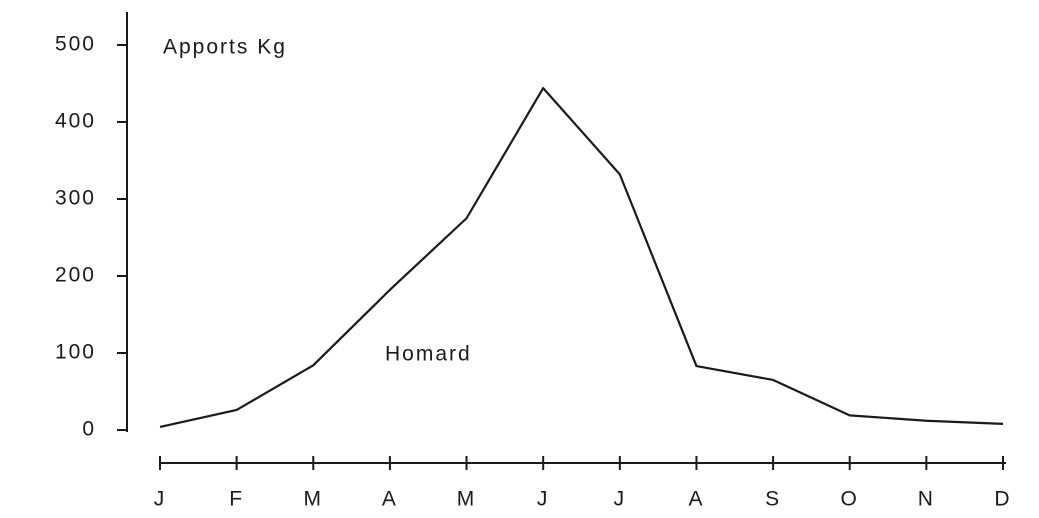  What do you see at coordinates (1002, 499) in the screenshot?
I see `x-tick-label: D` at bounding box center [1002, 499].